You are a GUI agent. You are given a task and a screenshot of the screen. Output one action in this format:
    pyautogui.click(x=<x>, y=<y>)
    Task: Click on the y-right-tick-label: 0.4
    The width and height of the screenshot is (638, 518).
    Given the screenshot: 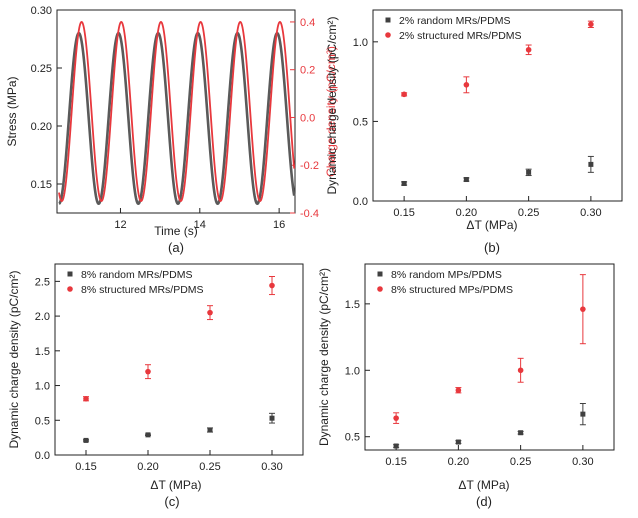 What is the action you would take?
    pyautogui.click(x=307, y=23)
    